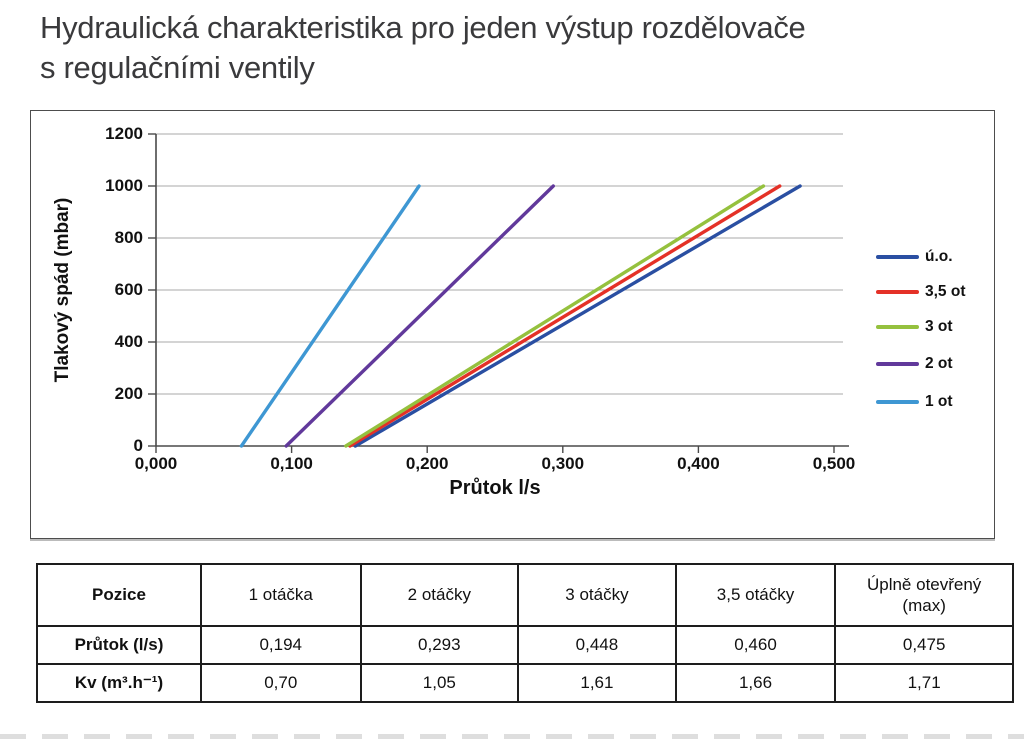  I want to click on x-axis-title: Průtok l/s, so click(495, 488).